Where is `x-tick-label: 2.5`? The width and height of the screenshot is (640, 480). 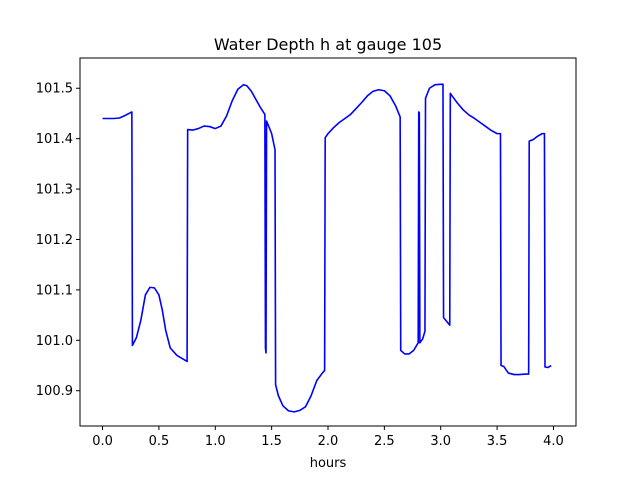 x-tick-label: 2.5 is located at coordinates (384, 441).